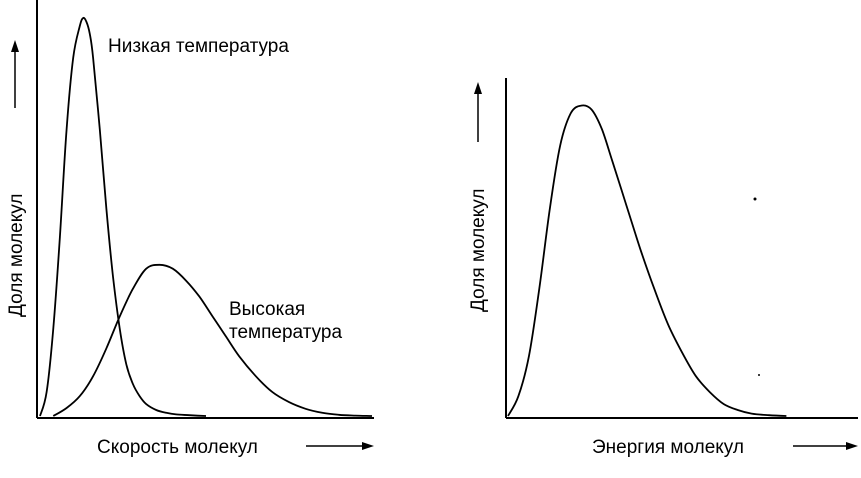 The width and height of the screenshot is (861, 478). Describe the element at coordinates (478, 250) in the screenshot. I see `chart-2-y-axis-label: Доля молекул` at that location.